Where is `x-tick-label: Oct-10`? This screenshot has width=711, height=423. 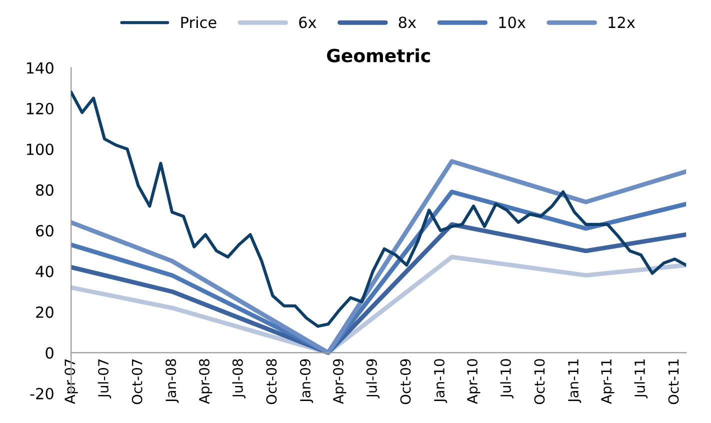 x-tick-label: Oct-10 is located at coordinates (539, 381).